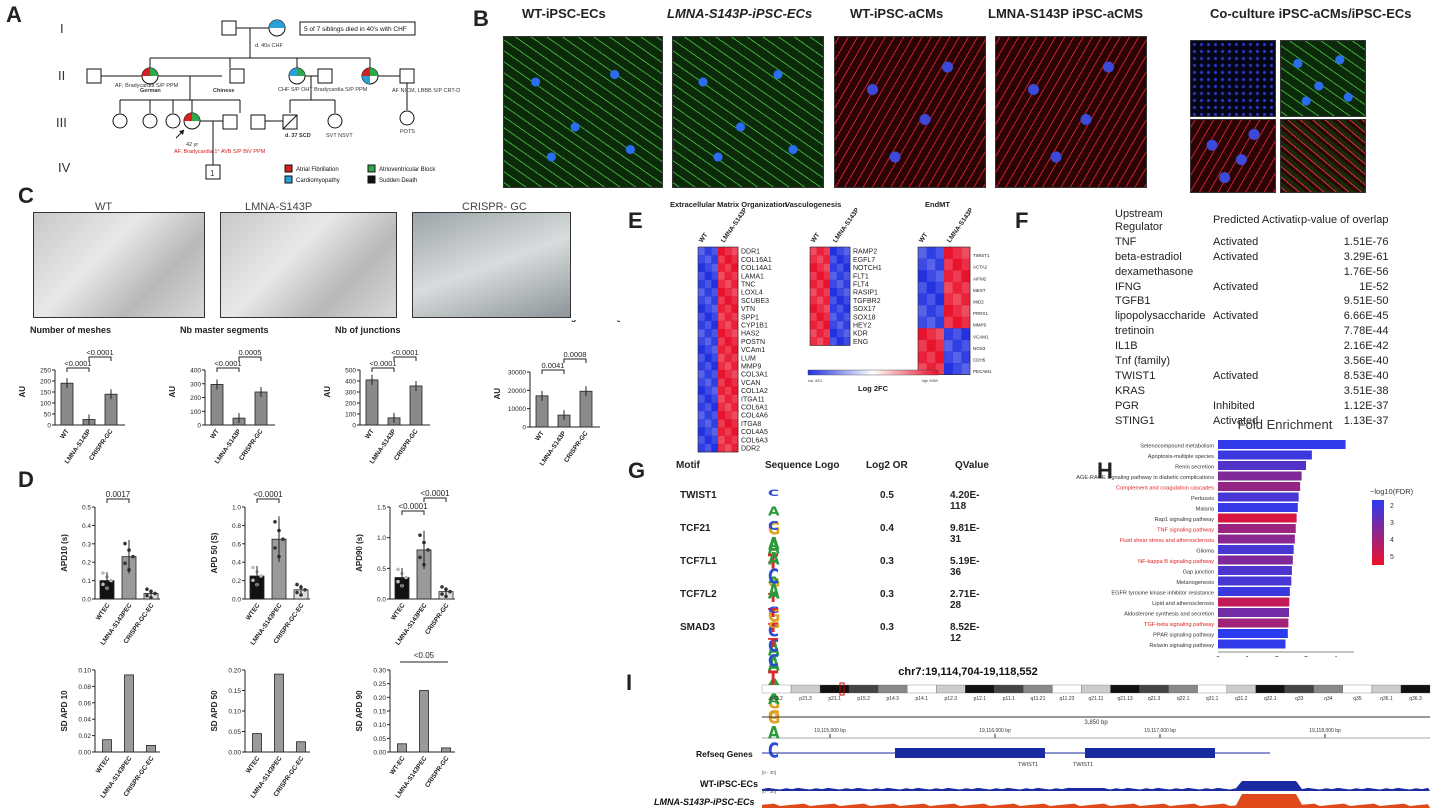 This screenshot has height=808, width=1436. Describe the element at coordinates (873, 372) in the screenshot. I see `heatmap-color-scale` at that location.